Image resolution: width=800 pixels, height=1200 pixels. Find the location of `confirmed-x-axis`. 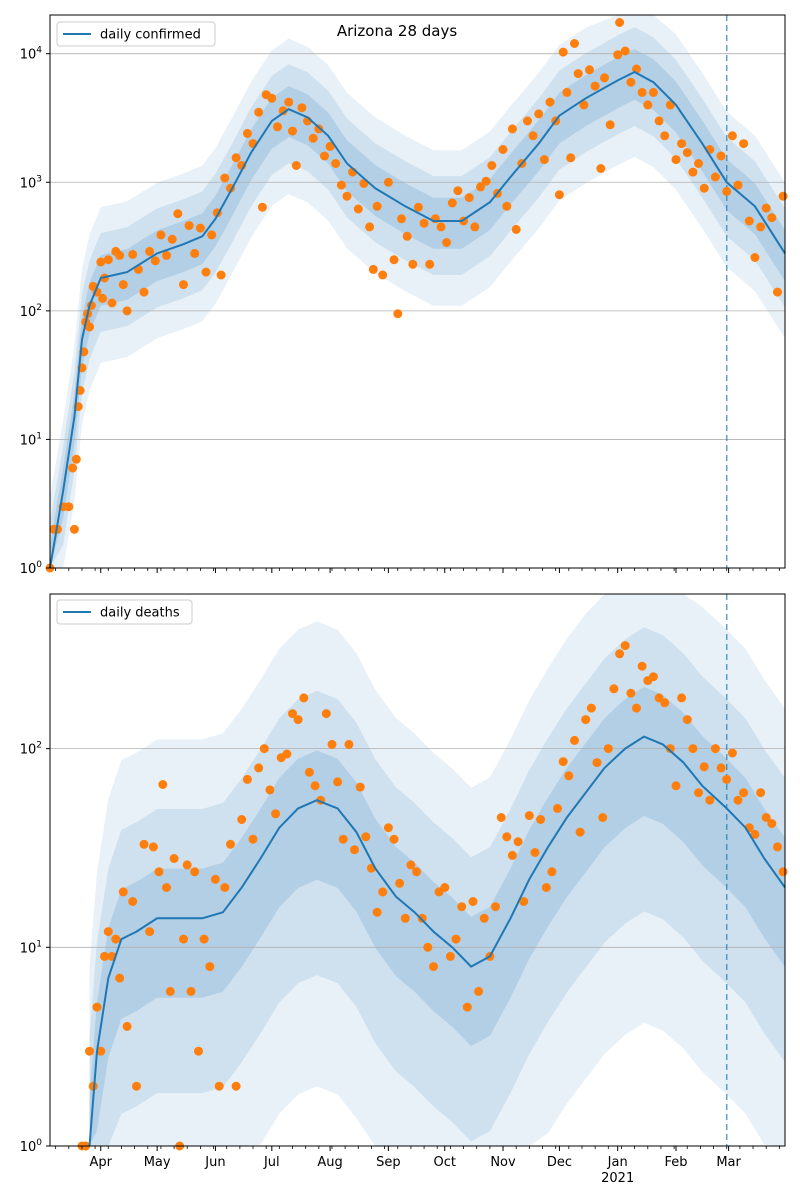

confirmed-x-axis is located at coordinates (417, 570).